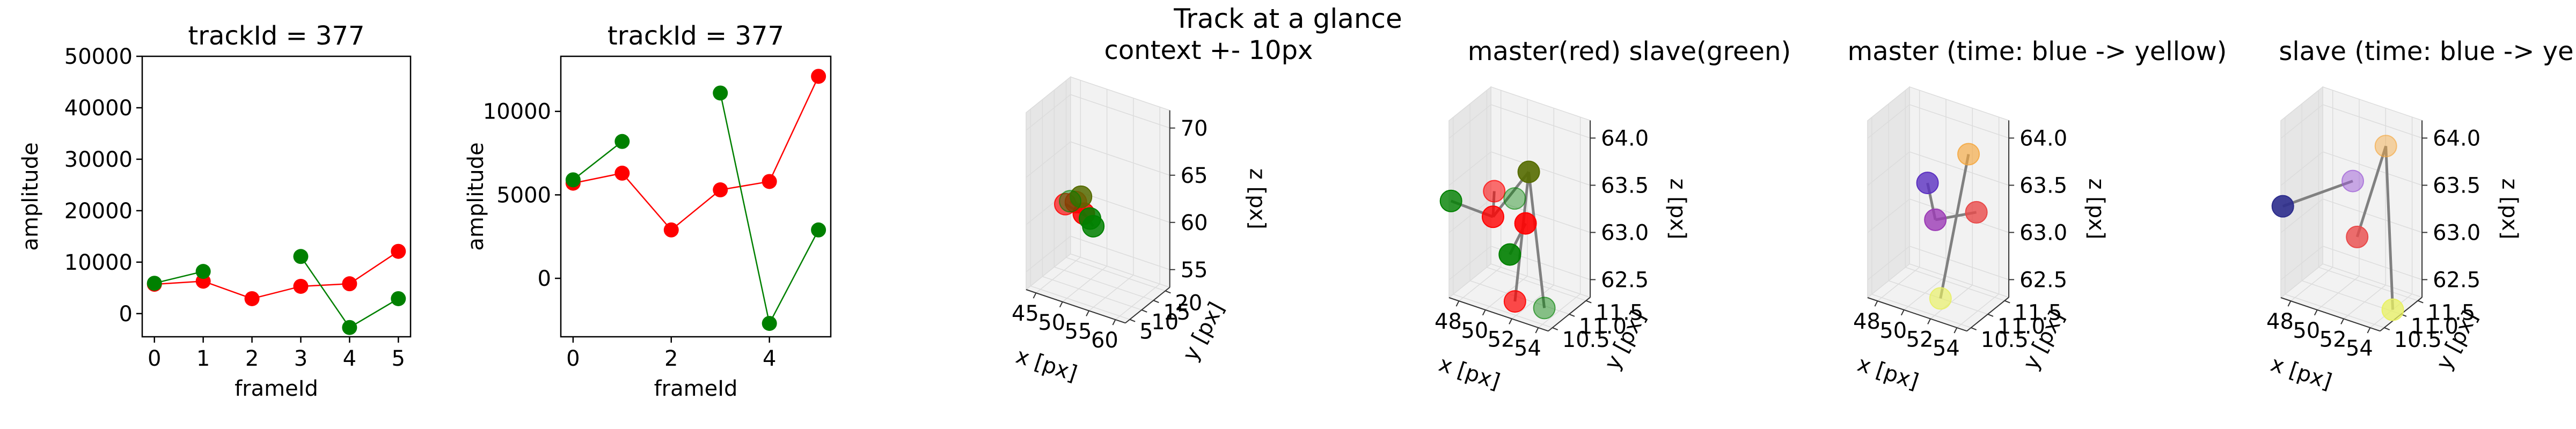  What do you see at coordinates (671, 358) in the screenshot?
I see `x-tick-label: 2` at bounding box center [671, 358].